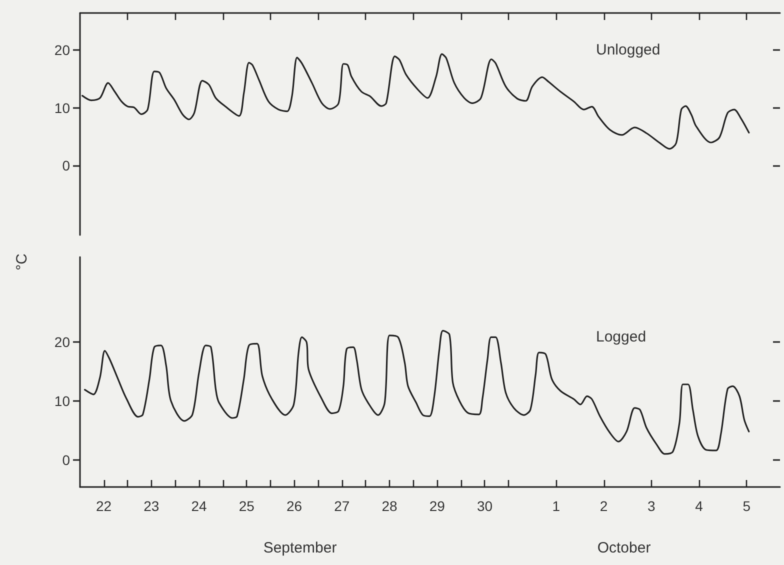 Image resolution: width=784 pixels, height=565 pixels. Describe the element at coordinates (199, 506) in the screenshot. I see `x-tick-label: 24` at that location.